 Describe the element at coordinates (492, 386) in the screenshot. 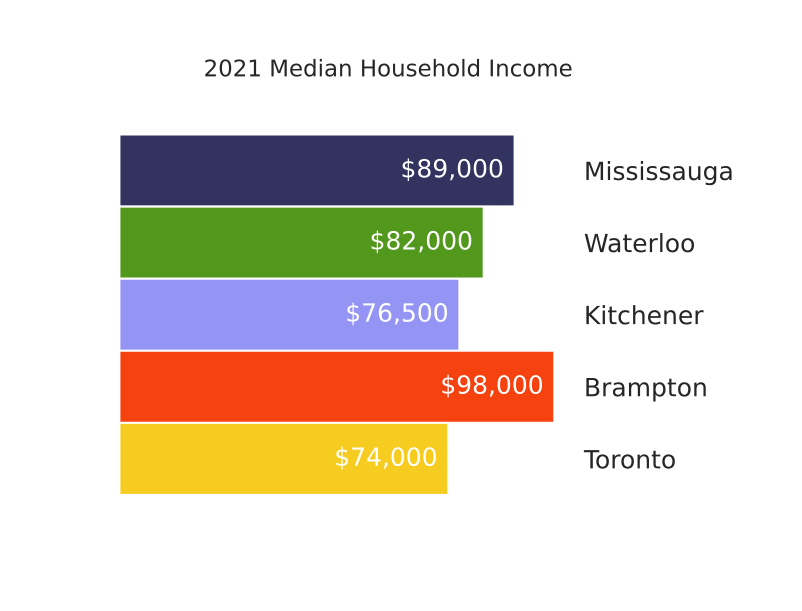

I see `data-label: $98,000` at that location.